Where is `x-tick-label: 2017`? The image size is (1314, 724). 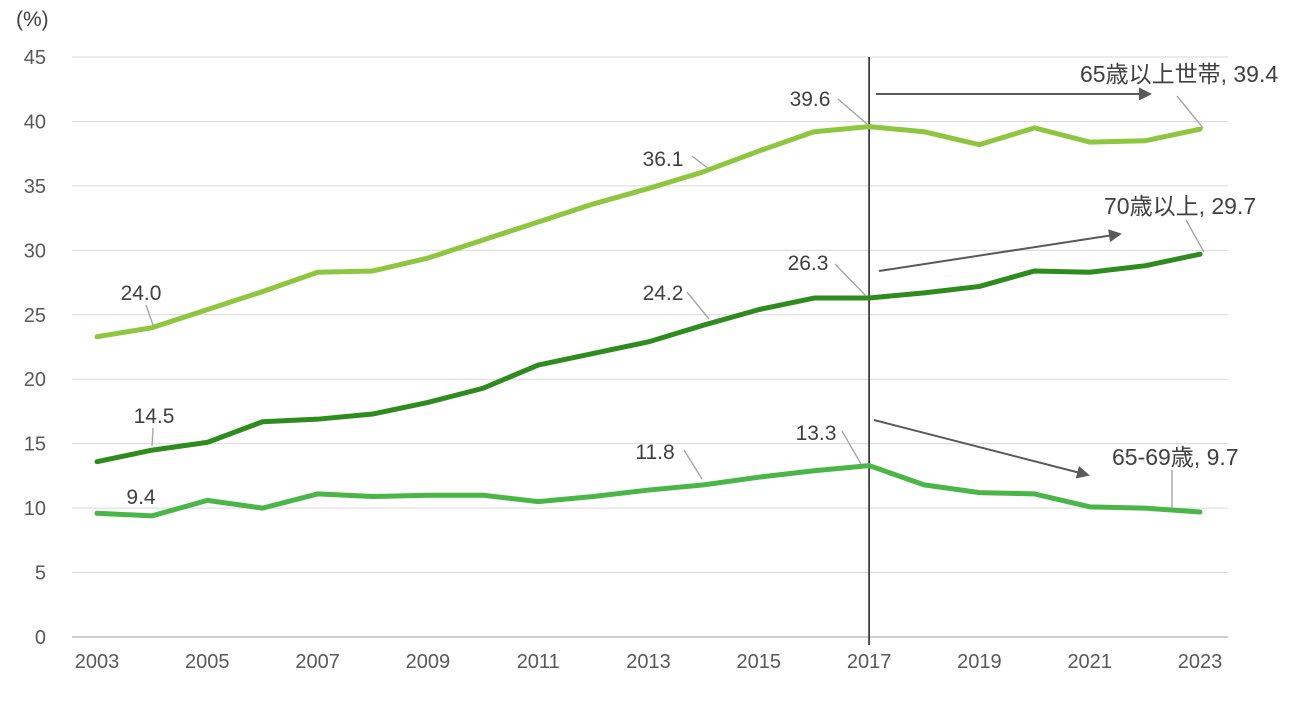 x-tick-label: 2017 is located at coordinates (869, 662).